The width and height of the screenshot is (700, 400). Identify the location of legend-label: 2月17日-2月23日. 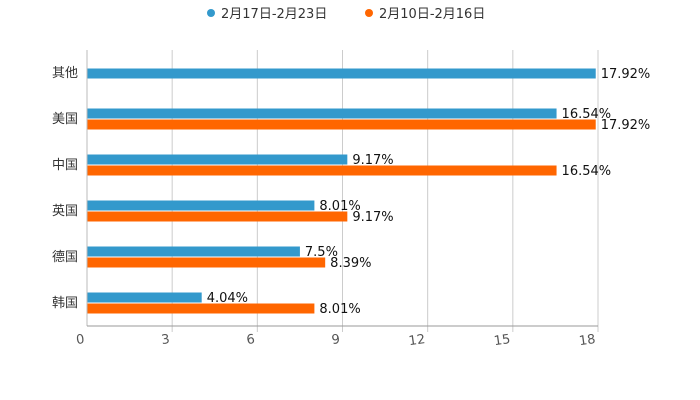
(274, 14).